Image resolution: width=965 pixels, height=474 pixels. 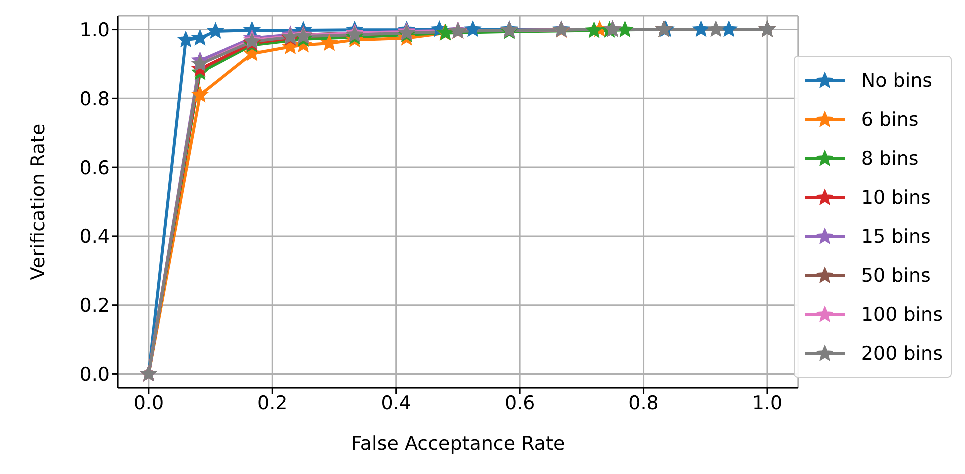 What do you see at coordinates (520, 403) in the screenshot?
I see `x-tick-label: 0.6` at bounding box center [520, 403].